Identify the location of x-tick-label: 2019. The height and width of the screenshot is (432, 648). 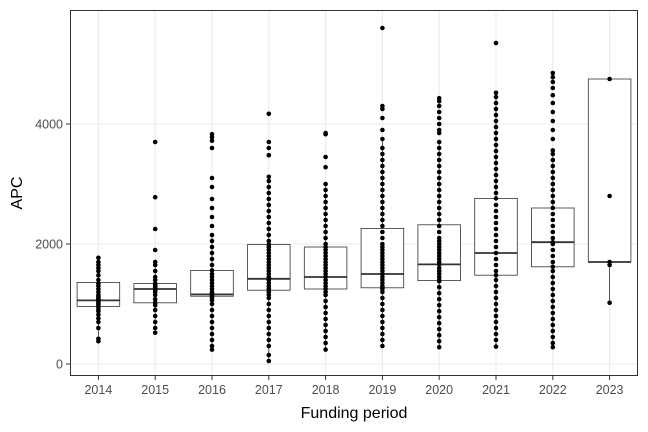
(382, 390).